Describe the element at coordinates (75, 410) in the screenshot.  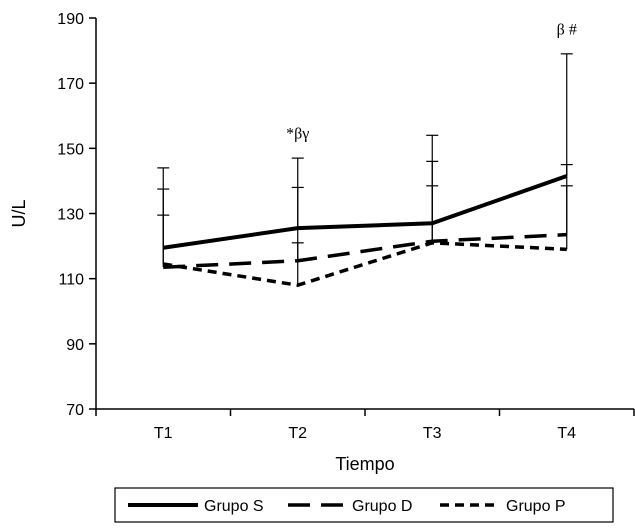
I see `y-tick-label: 70` at that location.